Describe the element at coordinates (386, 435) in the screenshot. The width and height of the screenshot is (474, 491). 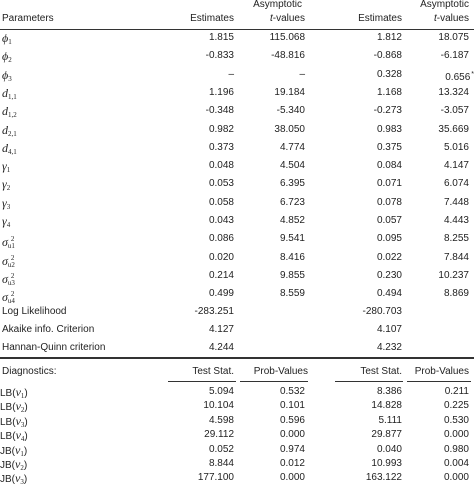
I see `test-stat-2: 29.877` at that location.